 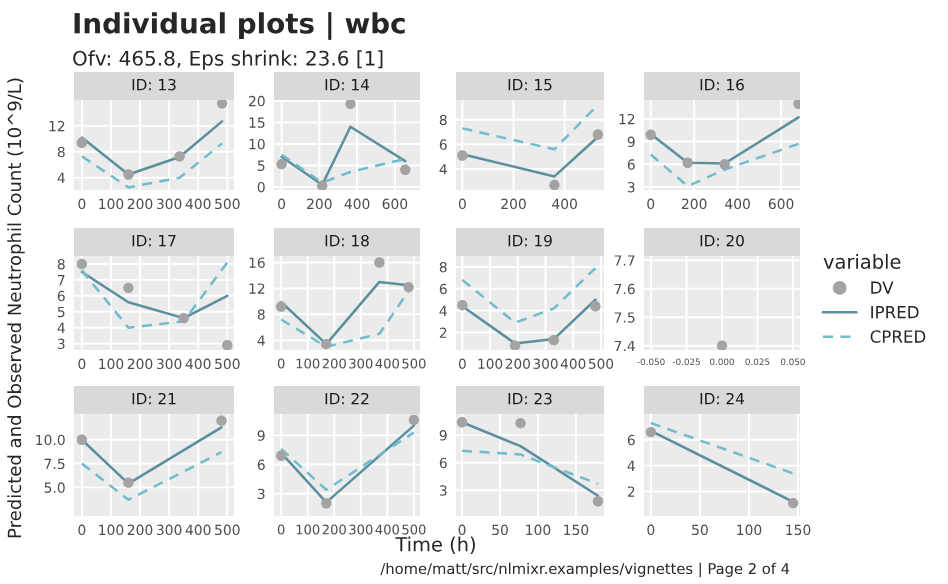 I want to click on text: Individual plots | wbc, so click(x=239, y=26).